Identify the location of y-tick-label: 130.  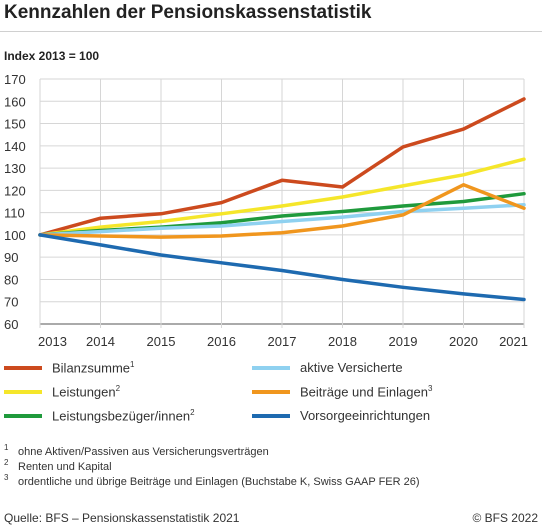
(15, 168).